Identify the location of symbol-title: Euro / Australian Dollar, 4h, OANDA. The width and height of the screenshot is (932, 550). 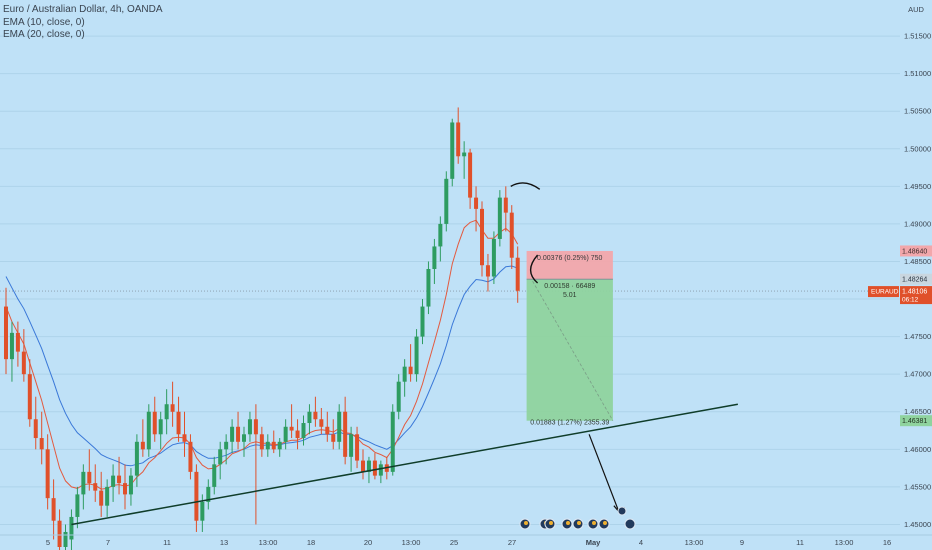
(83, 9).